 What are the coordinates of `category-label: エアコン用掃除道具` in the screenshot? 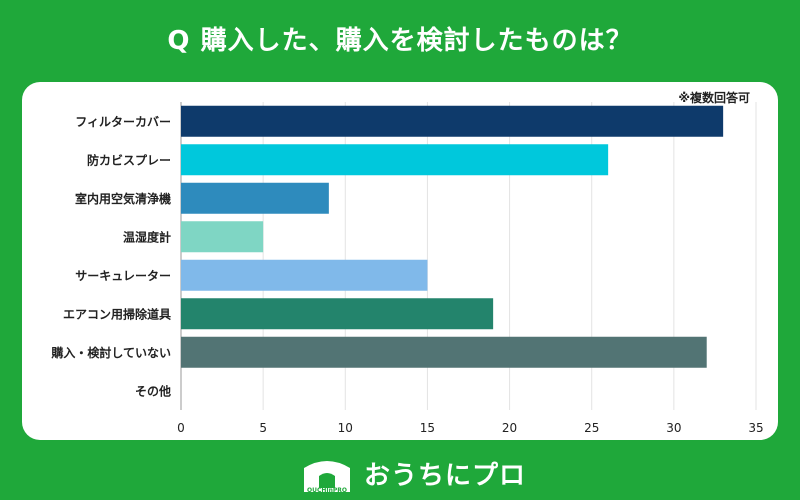 It's located at (117, 313).